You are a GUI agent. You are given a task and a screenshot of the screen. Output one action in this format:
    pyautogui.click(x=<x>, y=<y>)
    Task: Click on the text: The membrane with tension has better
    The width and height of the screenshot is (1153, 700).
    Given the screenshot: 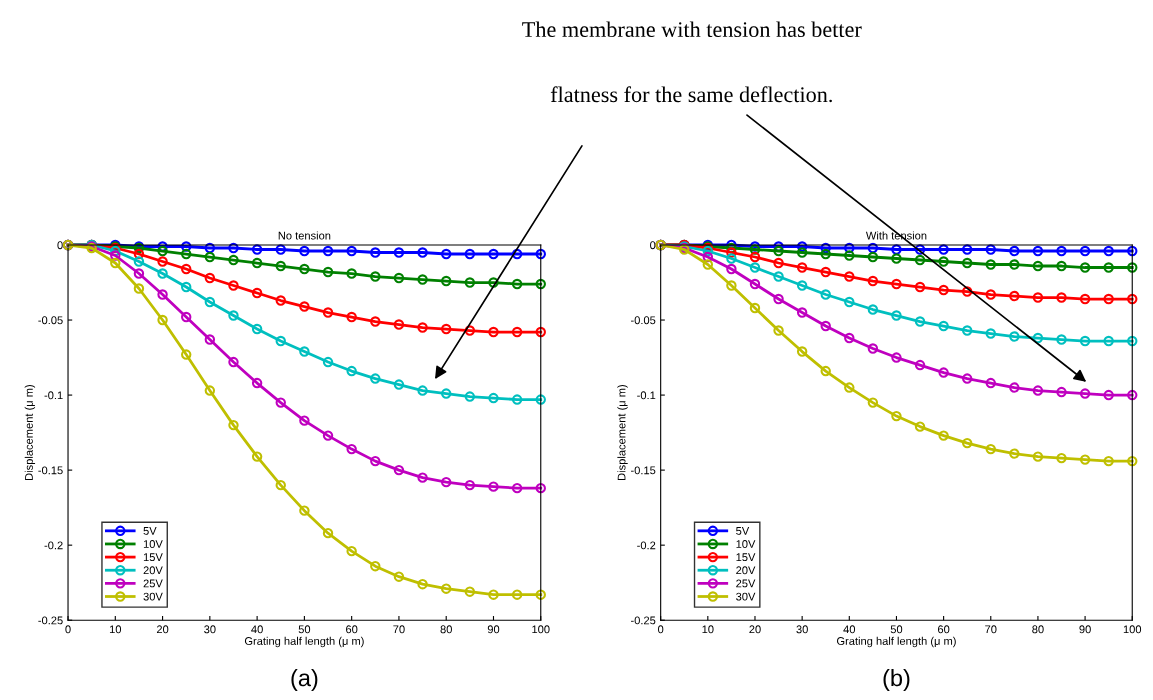 What is the action you would take?
    pyautogui.click(x=692, y=29)
    